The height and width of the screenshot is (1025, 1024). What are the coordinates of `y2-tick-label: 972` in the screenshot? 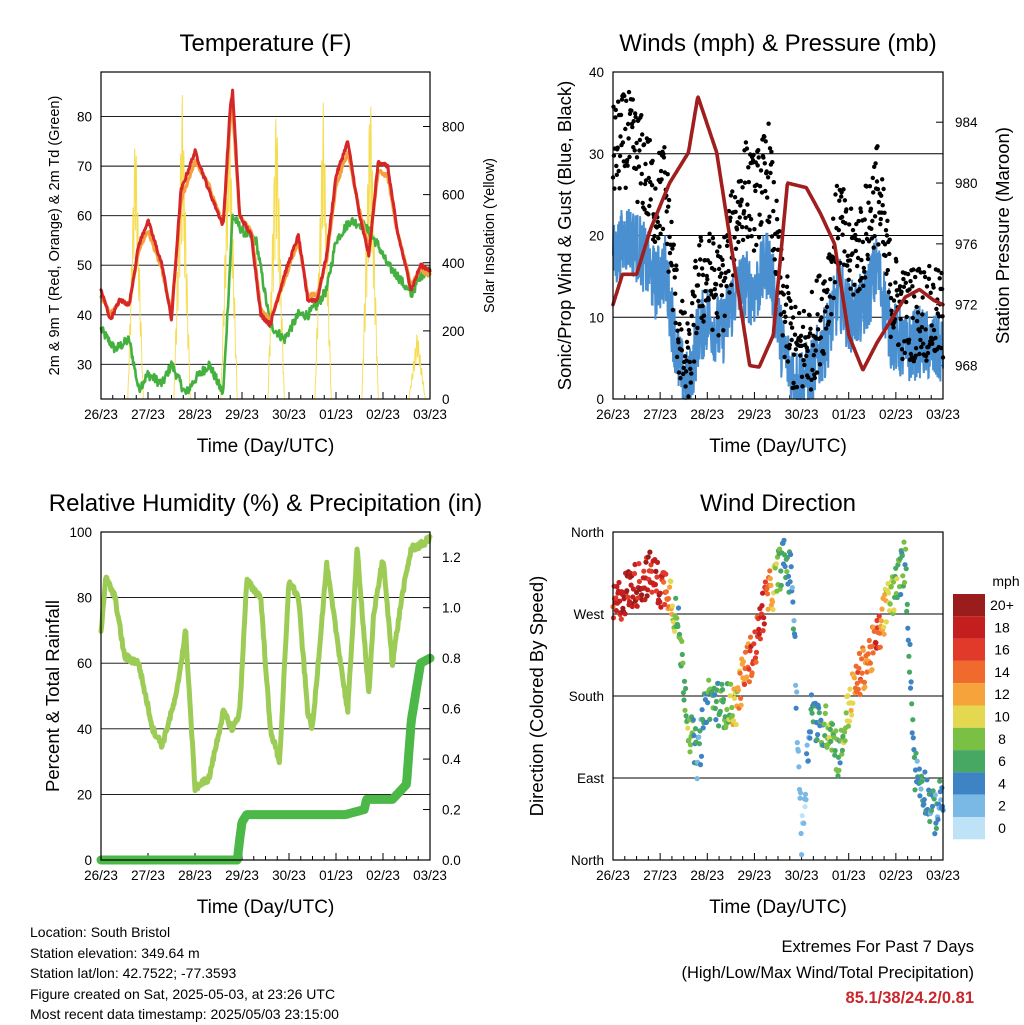 It's located at (966, 305).